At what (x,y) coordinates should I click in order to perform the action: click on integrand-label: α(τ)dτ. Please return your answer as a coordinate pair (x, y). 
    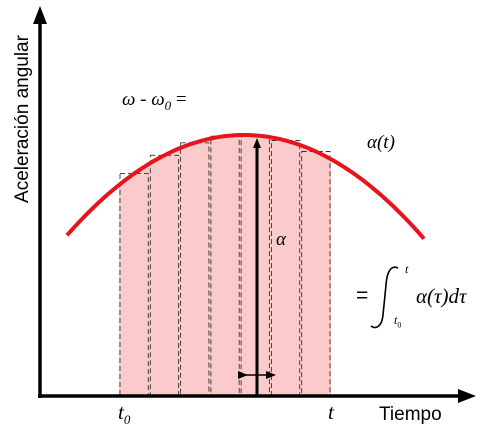
    Looking at the image, I should click on (441, 296).